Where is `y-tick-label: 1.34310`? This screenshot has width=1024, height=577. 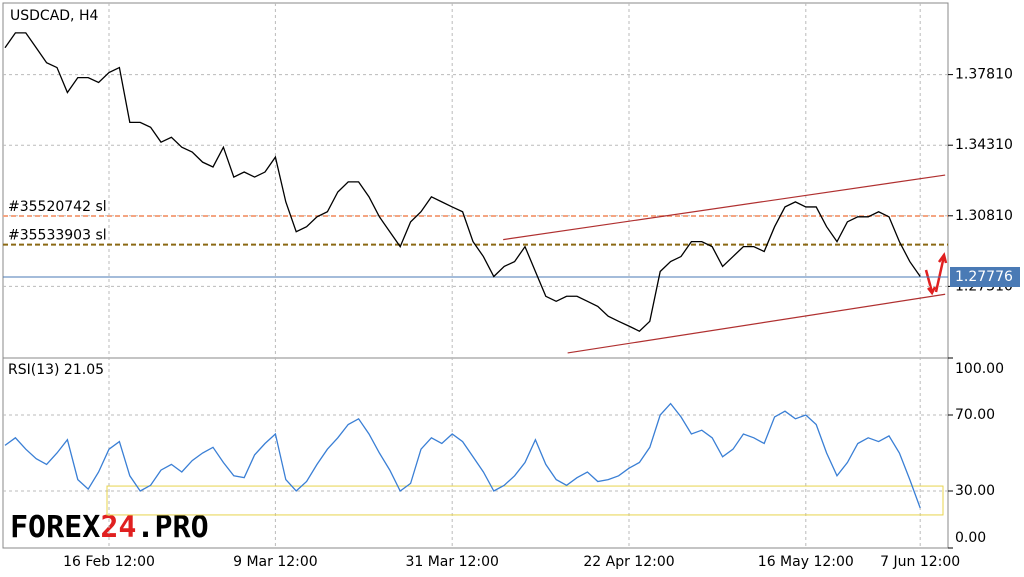
y-tick-label: 1.34310 is located at coordinates (984, 145).